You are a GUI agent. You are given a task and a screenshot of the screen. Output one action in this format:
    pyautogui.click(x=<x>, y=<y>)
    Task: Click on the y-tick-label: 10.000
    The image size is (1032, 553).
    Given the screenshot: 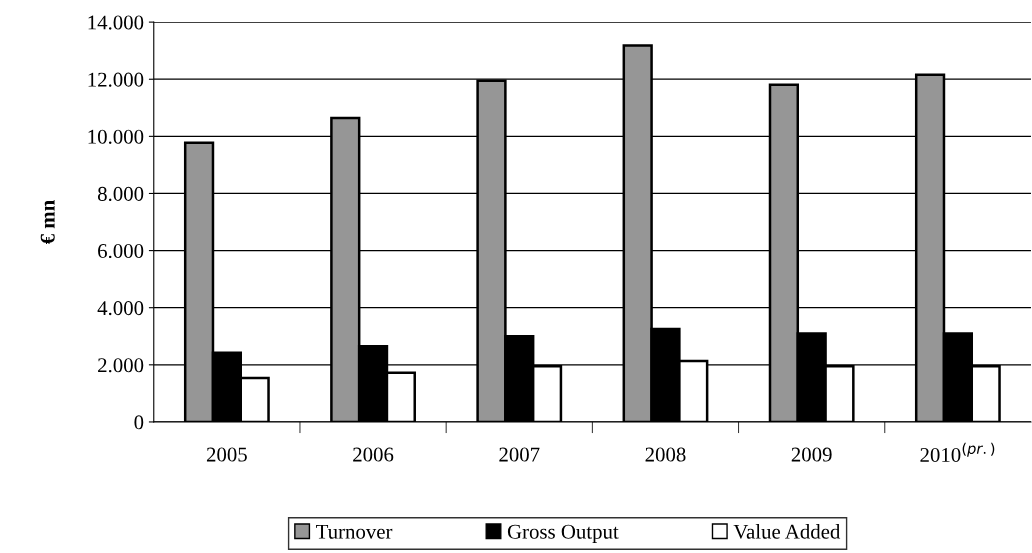 What is the action you would take?
    pyautogui.click(x=116, y=136)
    